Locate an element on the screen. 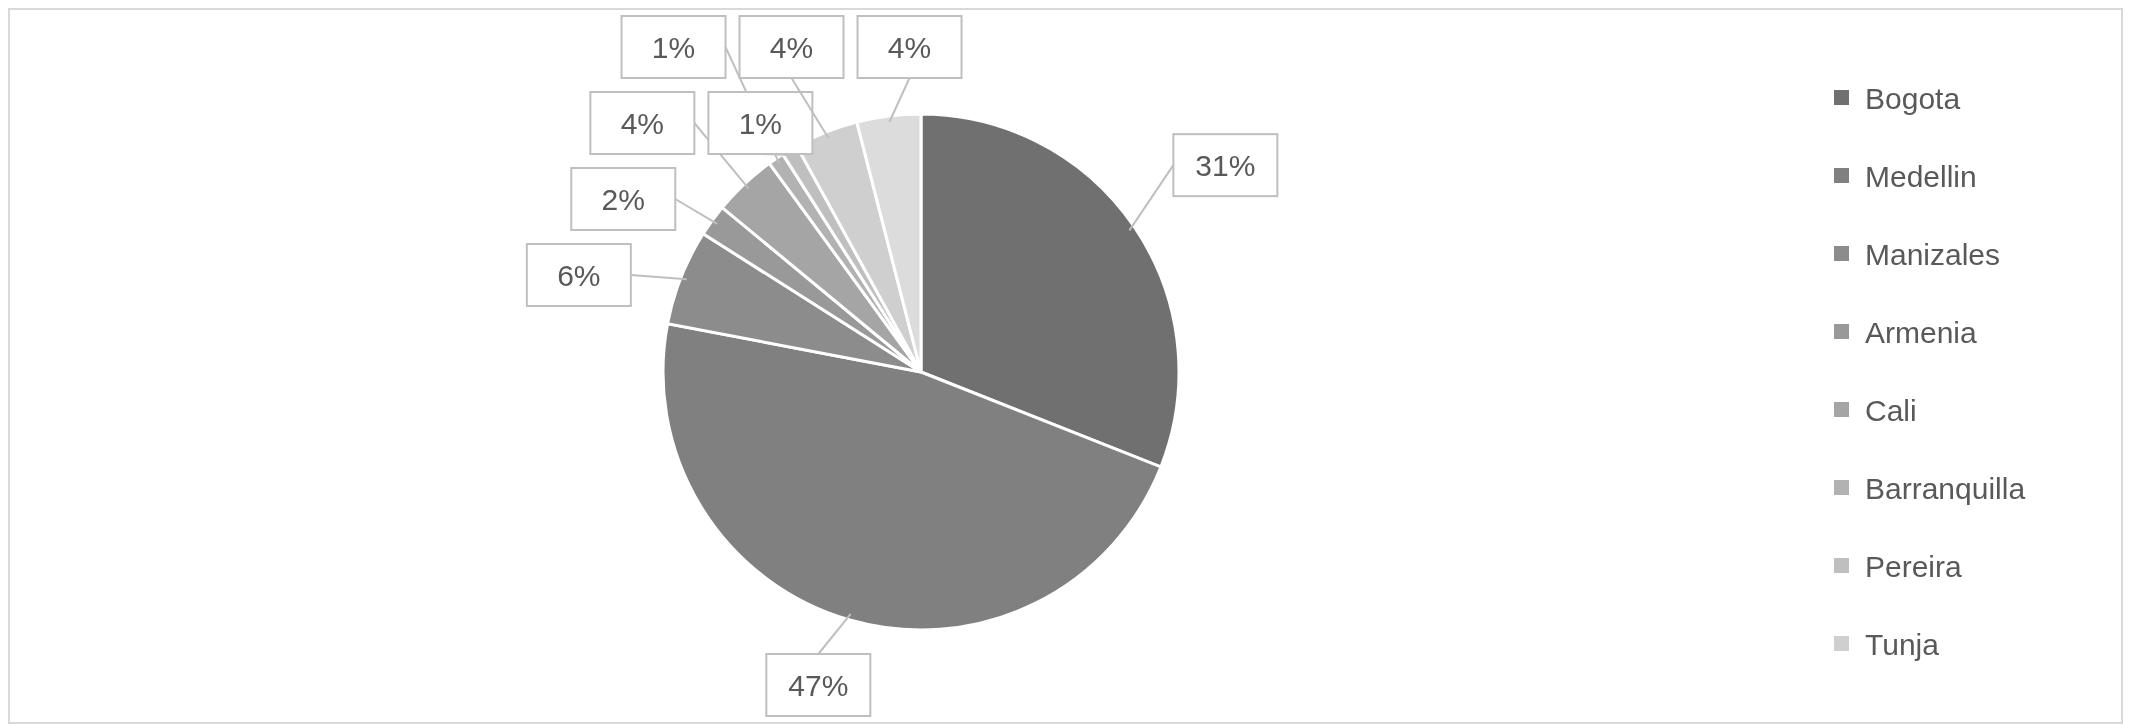 The image size is (2131, 724). legend-label: Barranquilla is located at coordinates (1945, 488).